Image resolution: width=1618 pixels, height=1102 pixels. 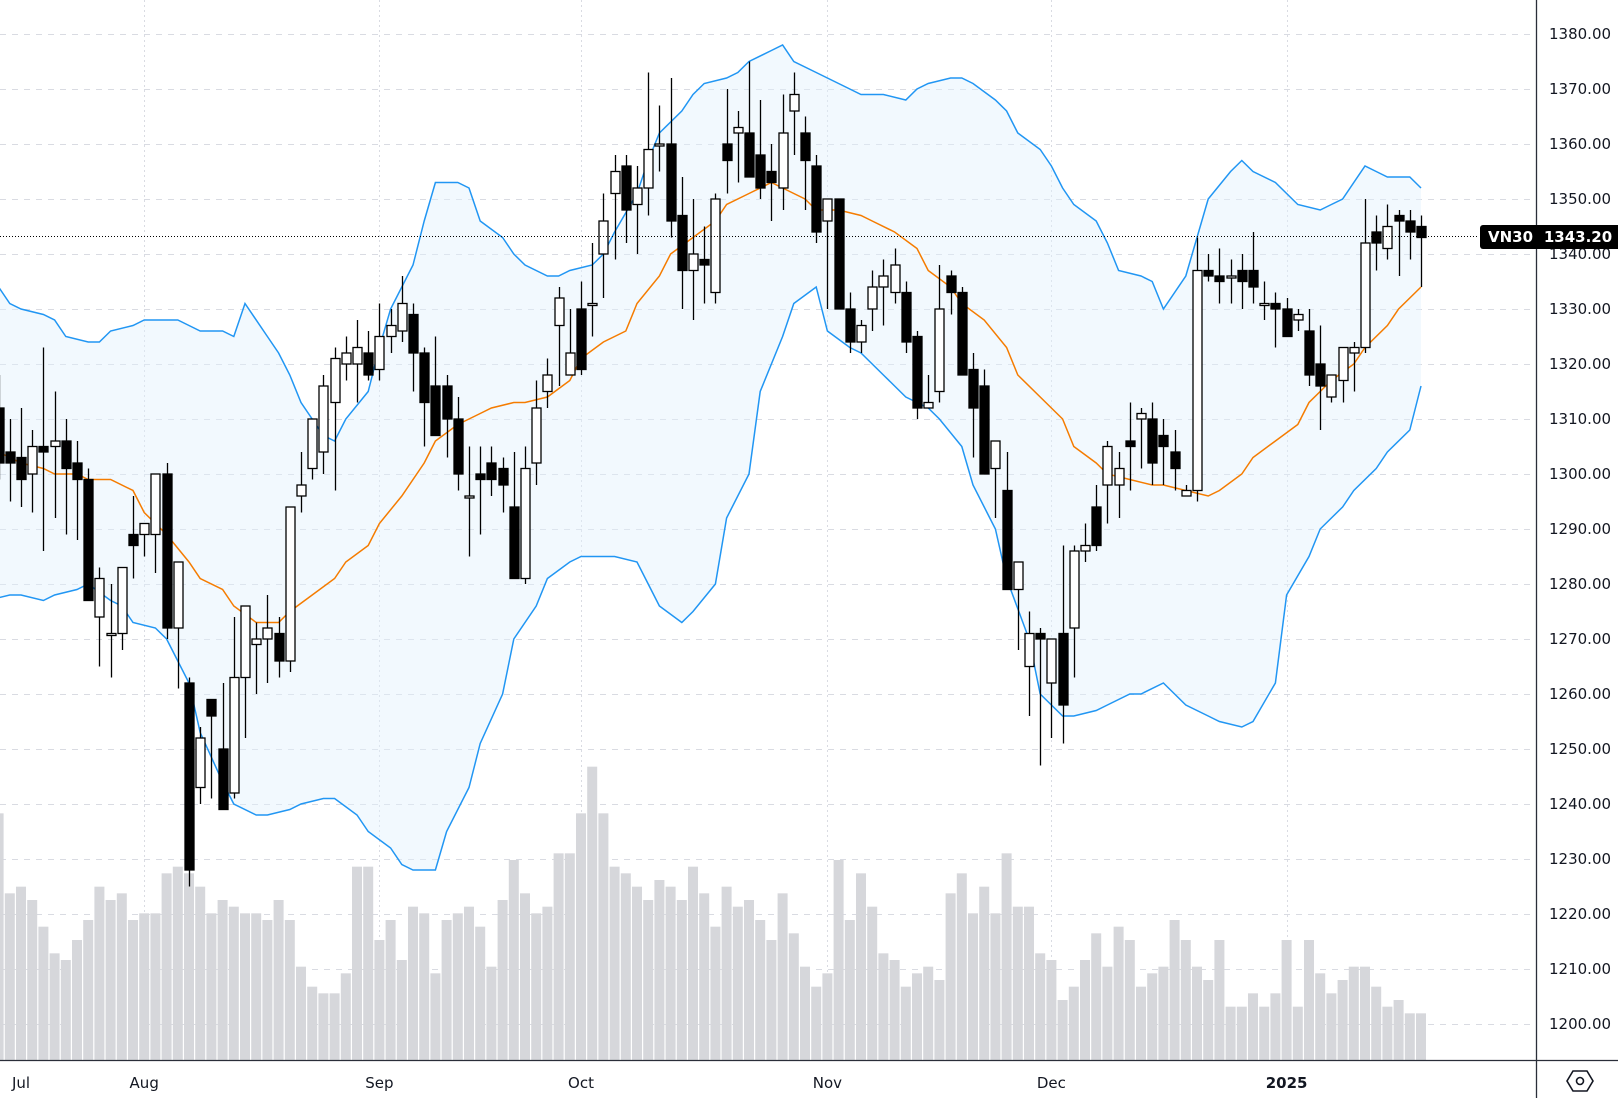 What do you see at coordinates (1511, 237) in the screenshot?
I see `symbol-badge: VN30` at bounding box center [1511, 237].